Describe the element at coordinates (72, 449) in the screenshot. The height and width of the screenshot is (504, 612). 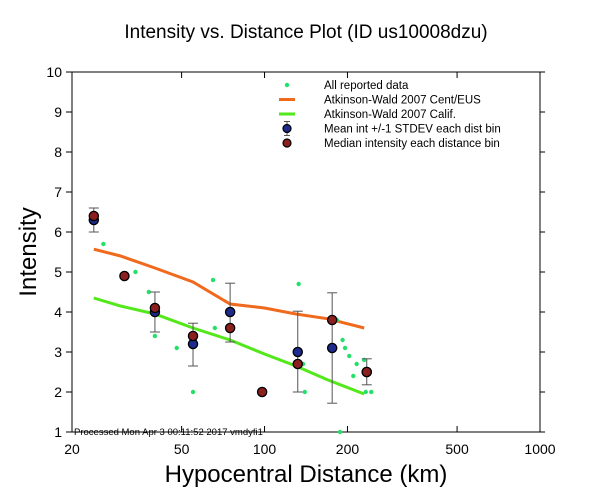
I see `x-tick-label: 20` at that location.